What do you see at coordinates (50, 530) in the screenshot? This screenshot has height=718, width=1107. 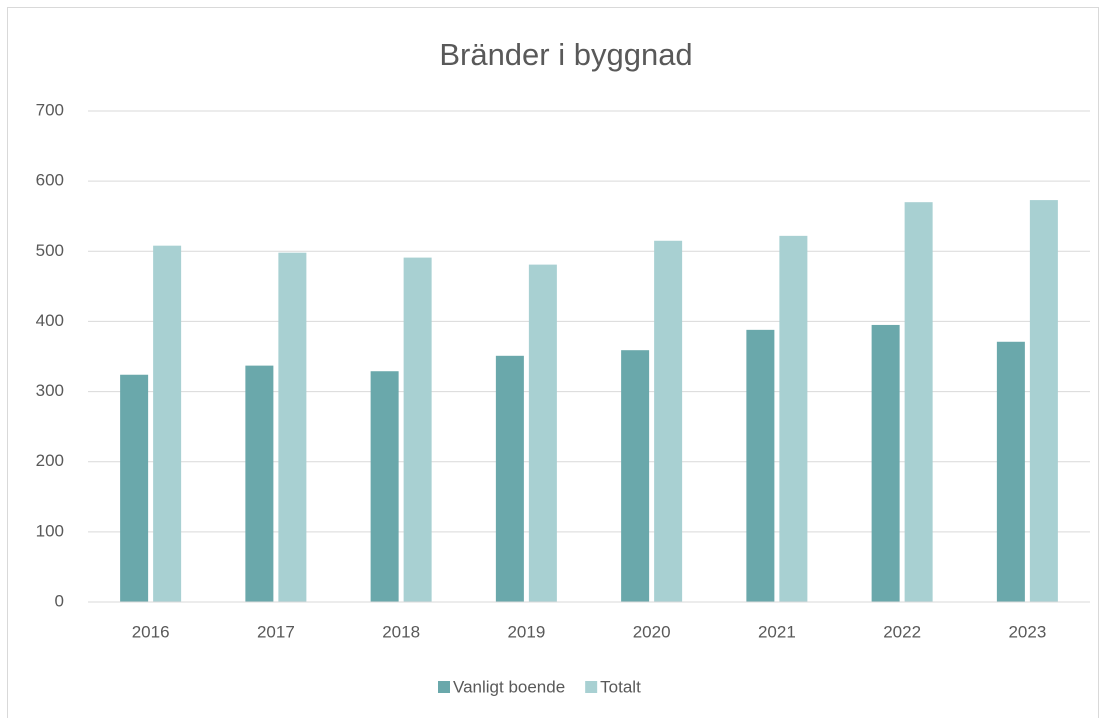 I see `y-tick-label: 100` at bounding box center [50, 530].